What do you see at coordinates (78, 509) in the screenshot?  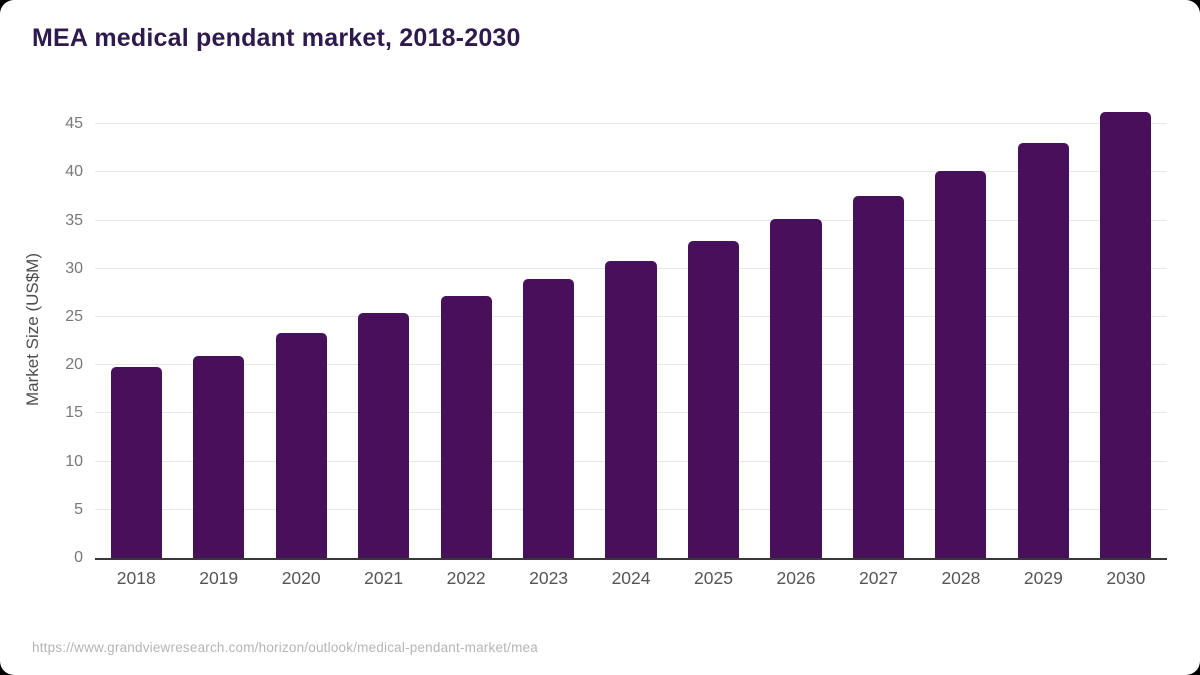 I see `y-tick-label-5: 5` at bounding box center [78, 509].